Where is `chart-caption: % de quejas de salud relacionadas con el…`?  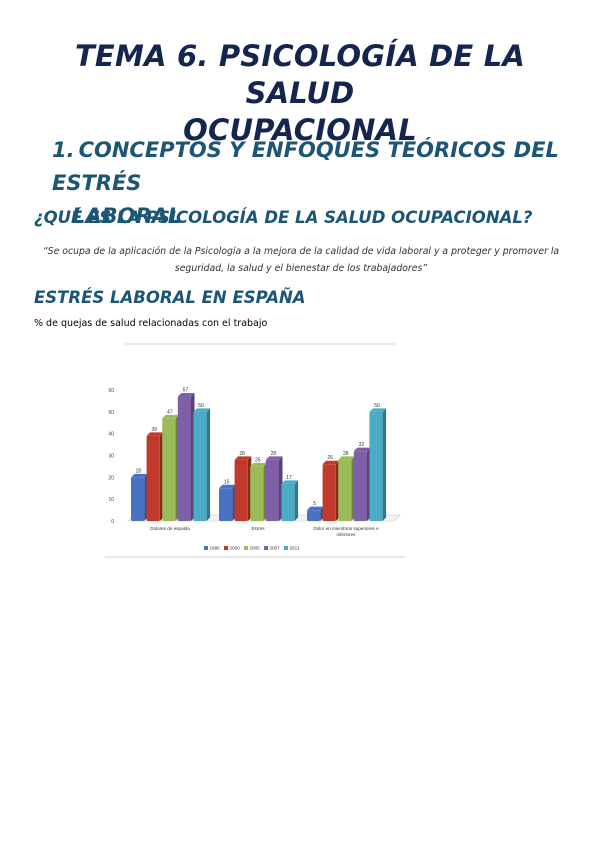 chart-caption: % de quejas de salud relacionadas con el… is located at coordinates (151, 323).